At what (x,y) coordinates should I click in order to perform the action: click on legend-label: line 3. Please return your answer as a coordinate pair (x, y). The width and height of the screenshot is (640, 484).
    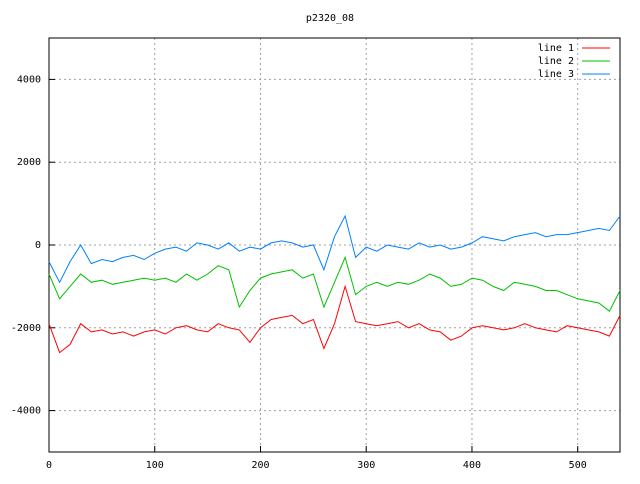
    Looking at the image, I should click on (556, 74).